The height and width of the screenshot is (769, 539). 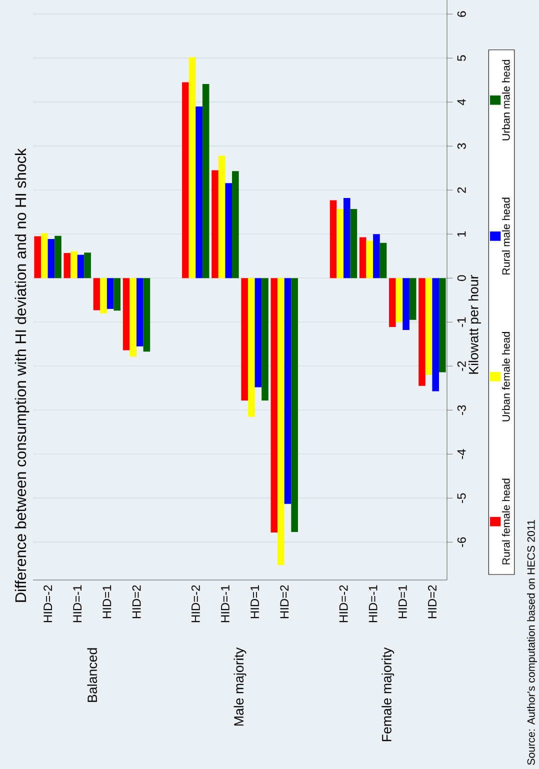 I want to click on y-tick-label: -4, so click(x=461, y=454).